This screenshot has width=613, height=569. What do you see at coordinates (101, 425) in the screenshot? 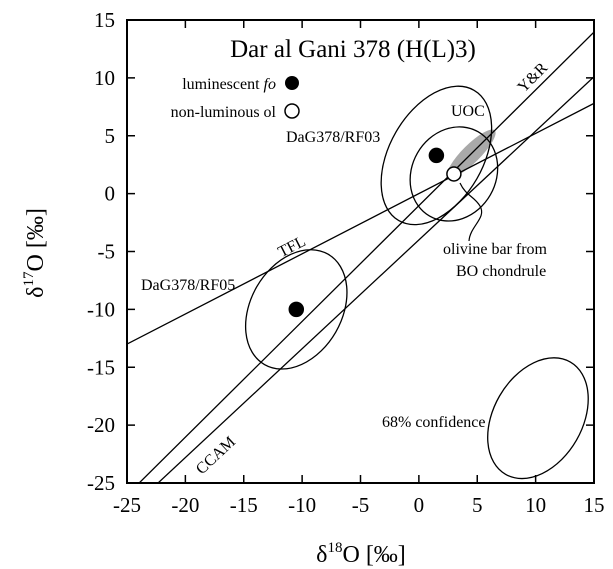
I see `y-tick-label: -20` at bounding box center [101, 425].